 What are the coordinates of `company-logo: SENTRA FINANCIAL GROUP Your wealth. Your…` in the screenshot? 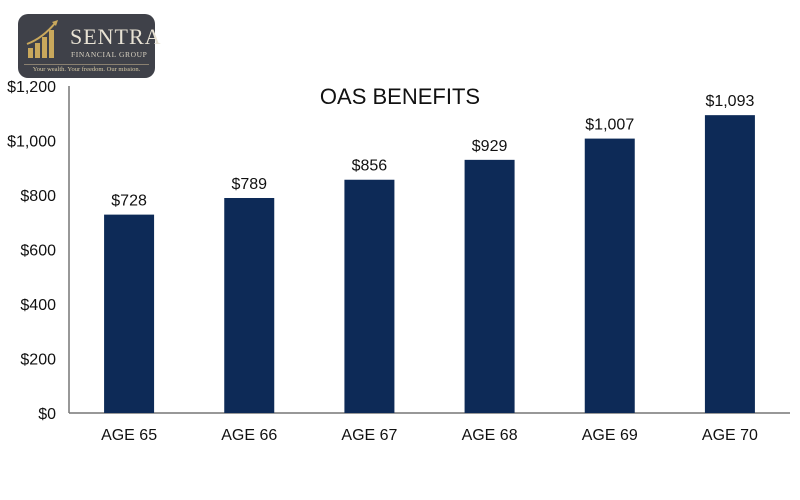 It's located at (89, 46).